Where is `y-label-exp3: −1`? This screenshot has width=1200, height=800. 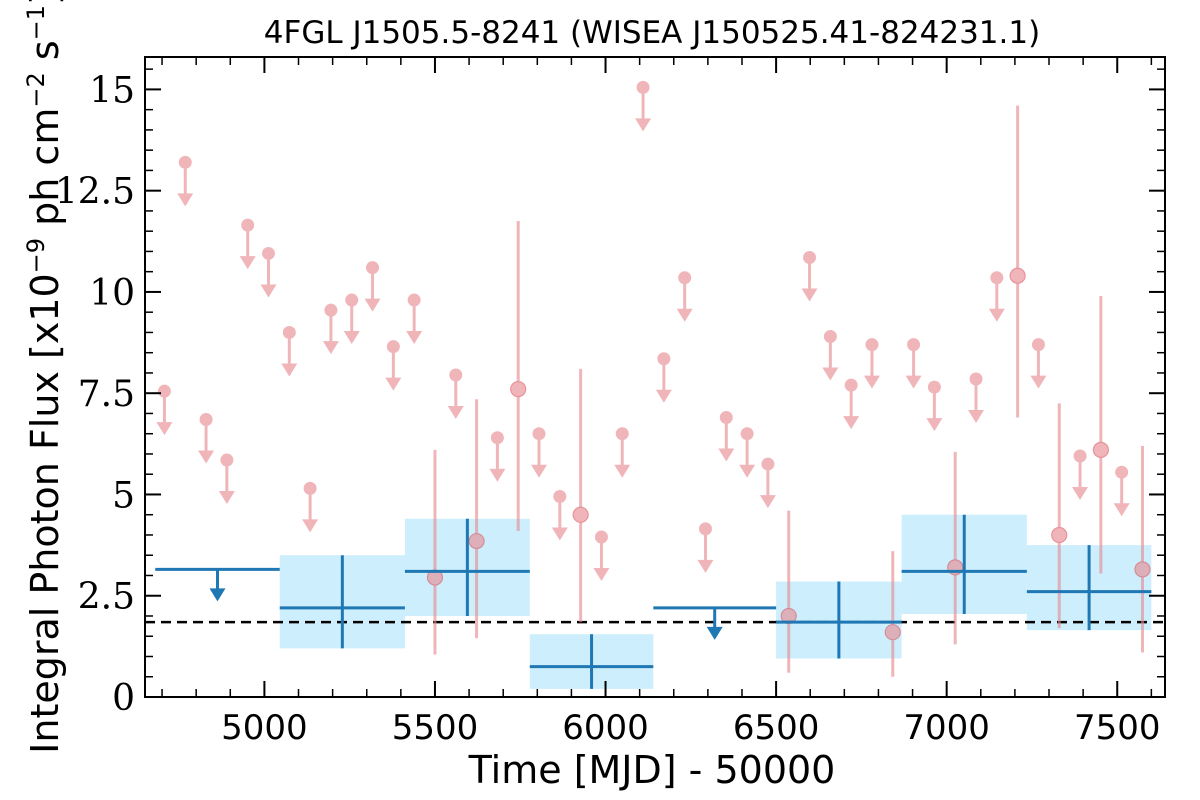 y-label-exp3: −1 is located at coordinates (36, 22).